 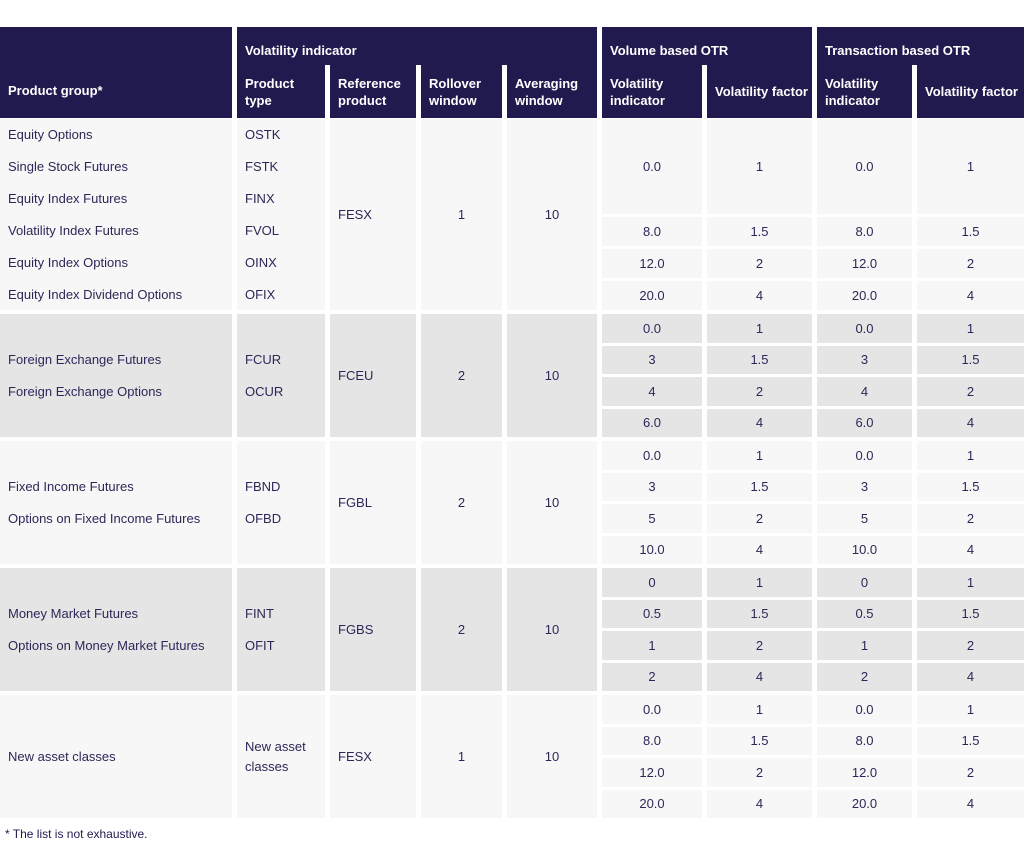 What do you see at coordinates (461, 756) in the screenshot?
I see `rollover-window-value: 1` at bounding box center [461, 756].